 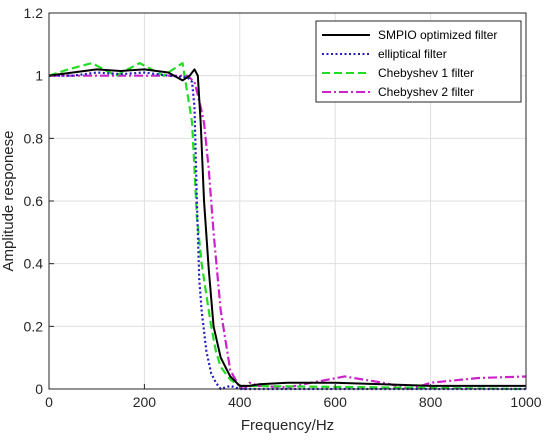 I want to click on legend-label: SMPIO optimized filter, so click(x=437, y=35).